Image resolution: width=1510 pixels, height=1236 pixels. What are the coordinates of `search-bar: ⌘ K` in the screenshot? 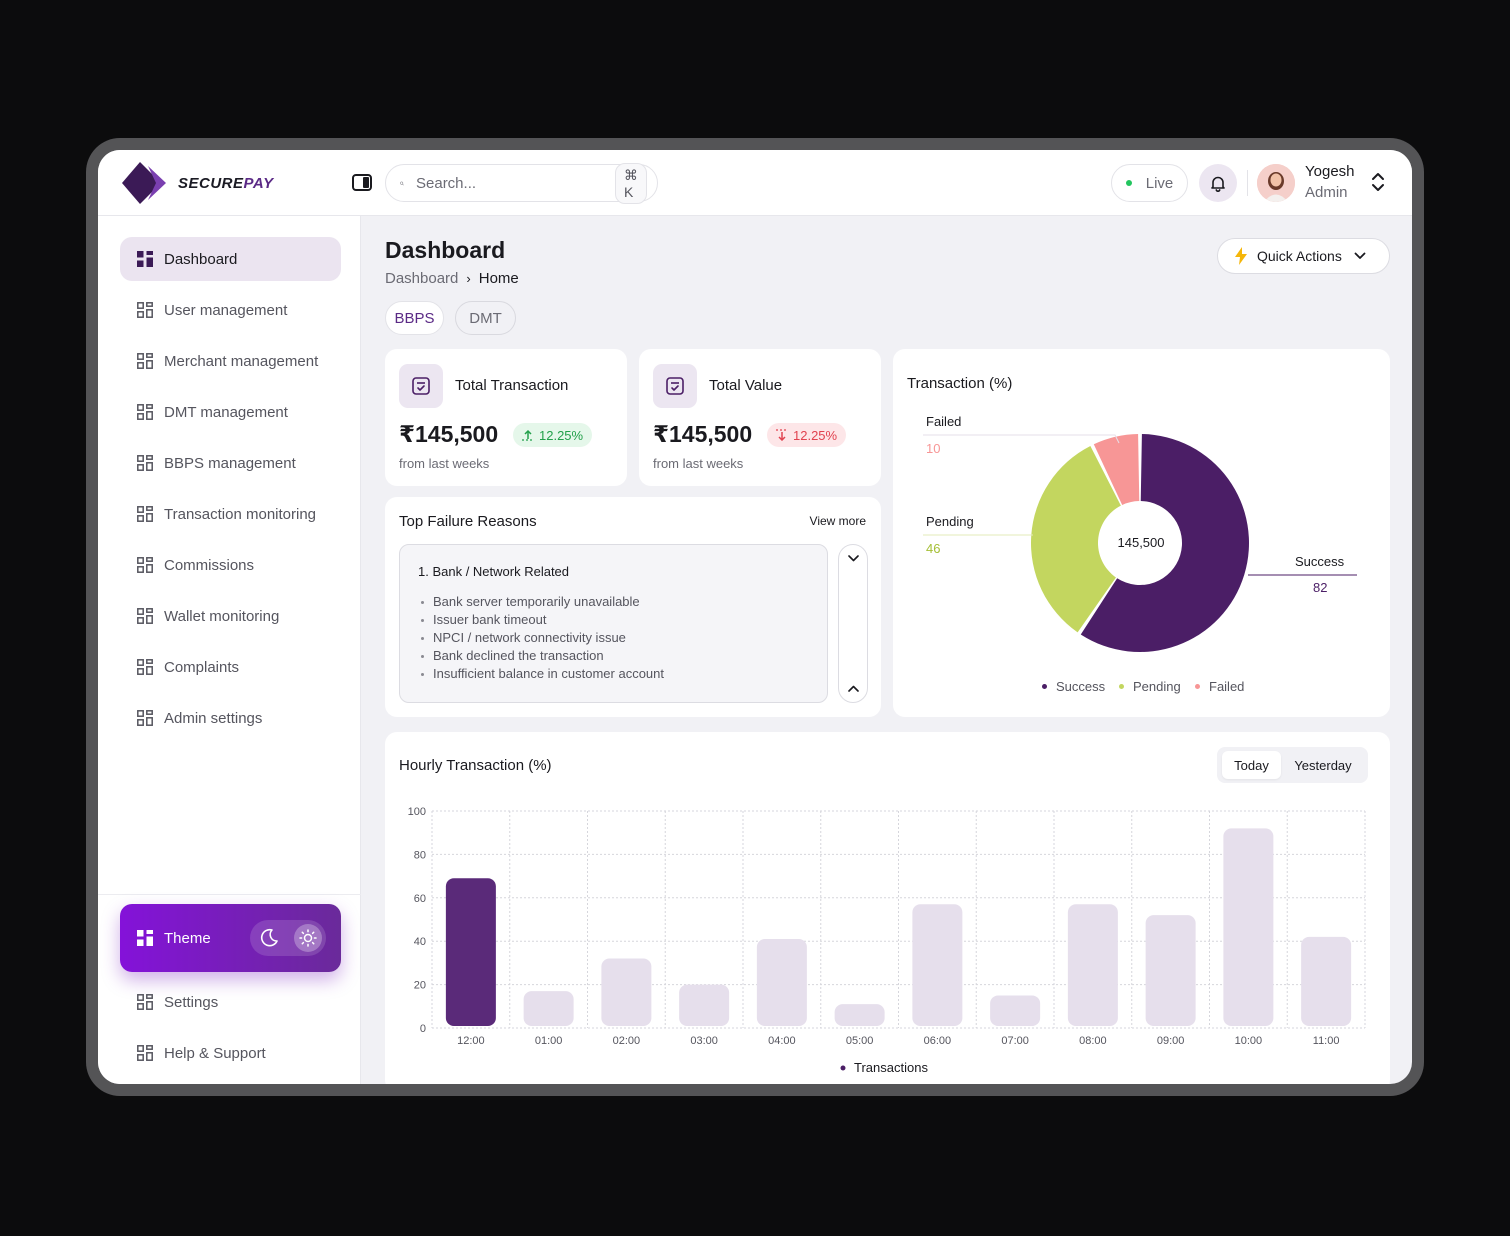 It's located at (521, 183).